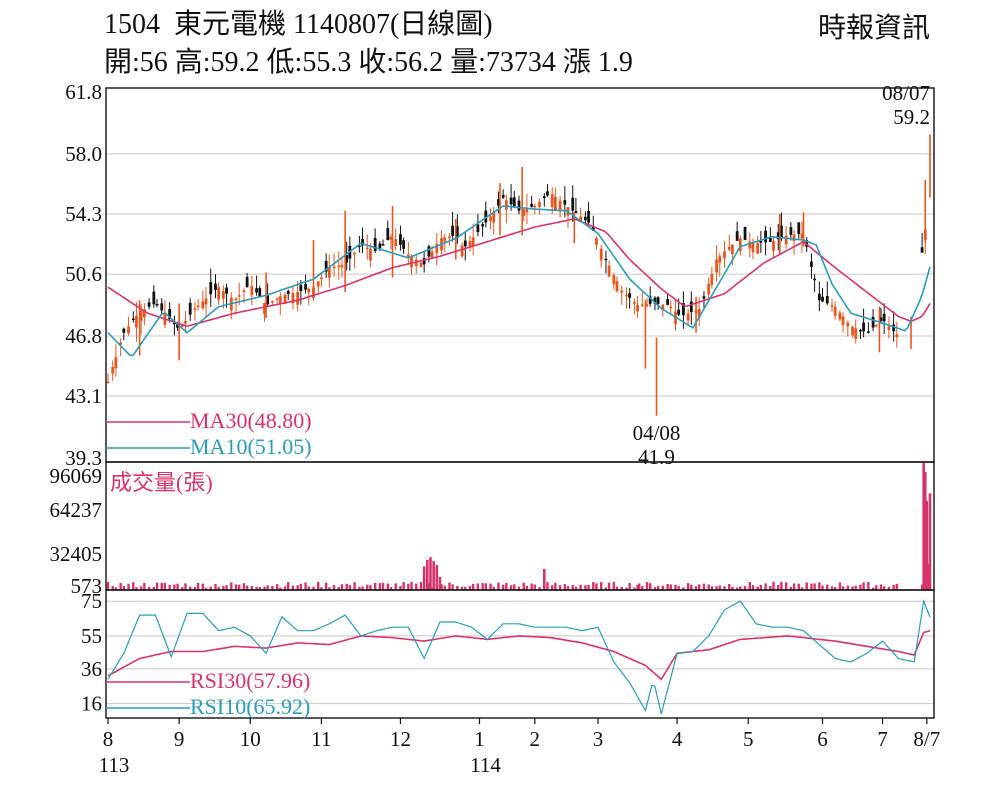 The width and height of the screenshot is (1000, 800). What do you see at coordinates (91, 669) in the screenshot?
I see `rsi-tick-label: 36` at bounding box center [91, 669].